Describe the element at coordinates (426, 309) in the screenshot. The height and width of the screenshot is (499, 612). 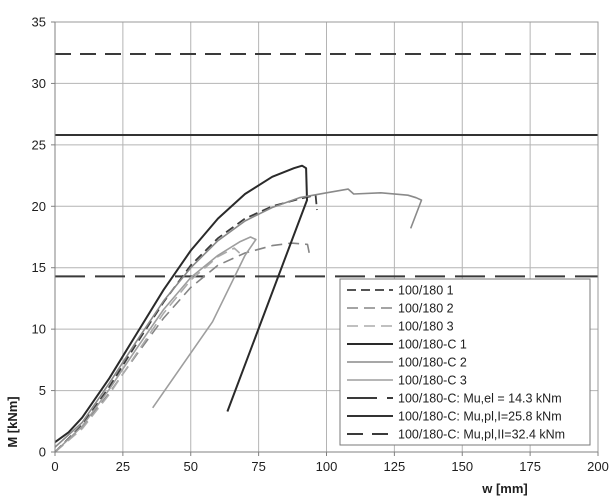
I see `legend-label: 100/180 2` at that location.